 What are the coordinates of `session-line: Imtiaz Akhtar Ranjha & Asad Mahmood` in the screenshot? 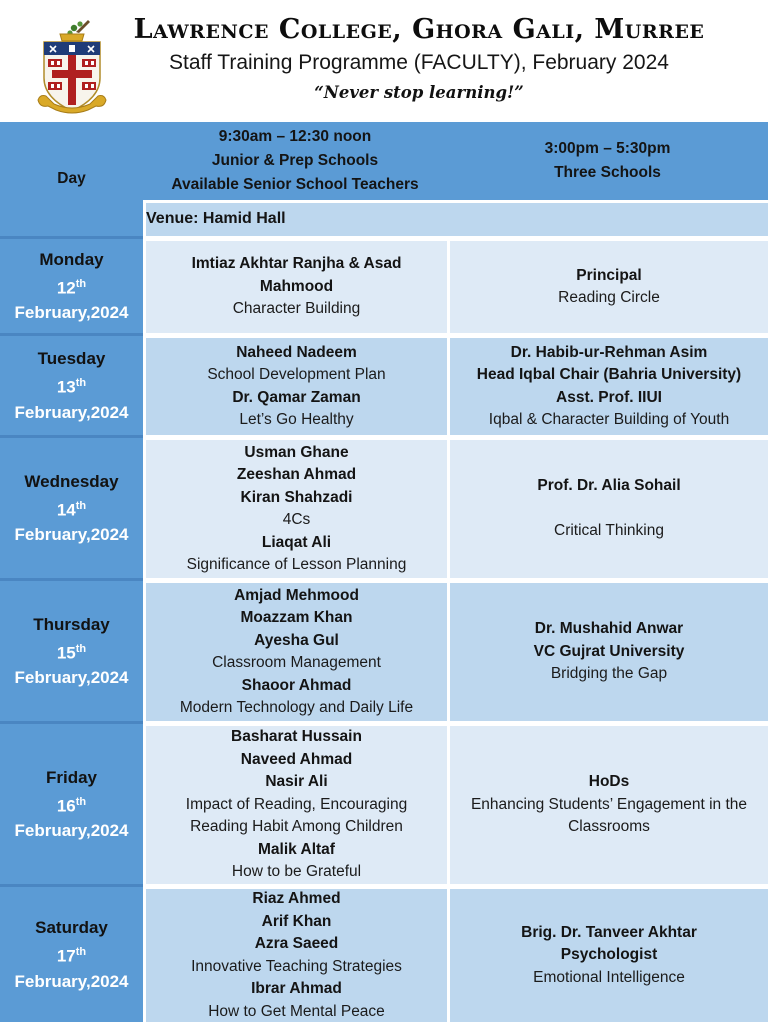 It's located at (296, 275).